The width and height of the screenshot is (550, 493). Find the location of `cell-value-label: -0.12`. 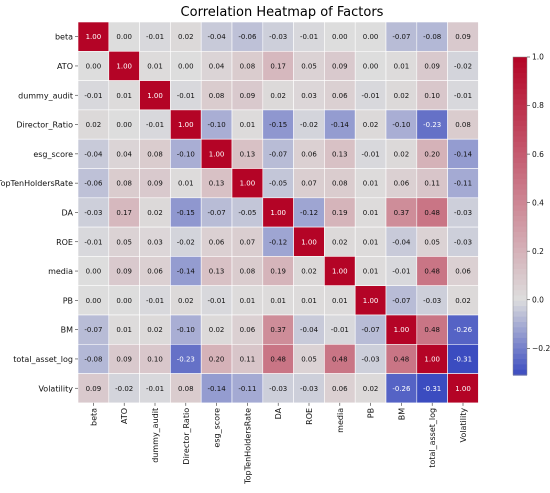

cell-value-label: -0.12 is located at coordinates (278, 242).